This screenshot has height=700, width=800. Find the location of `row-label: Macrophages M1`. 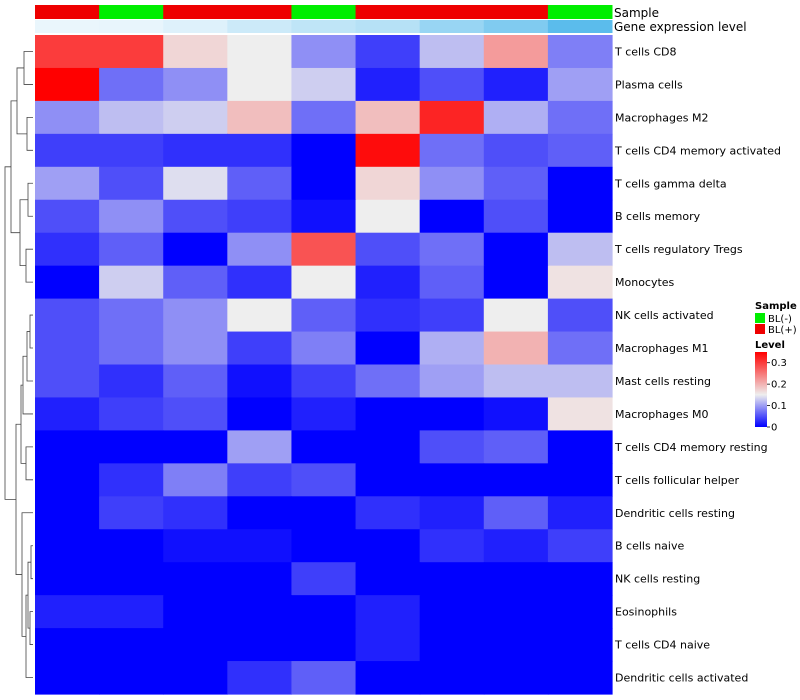

row-label: Macrophages M1 is located at coordinates (661, 348).